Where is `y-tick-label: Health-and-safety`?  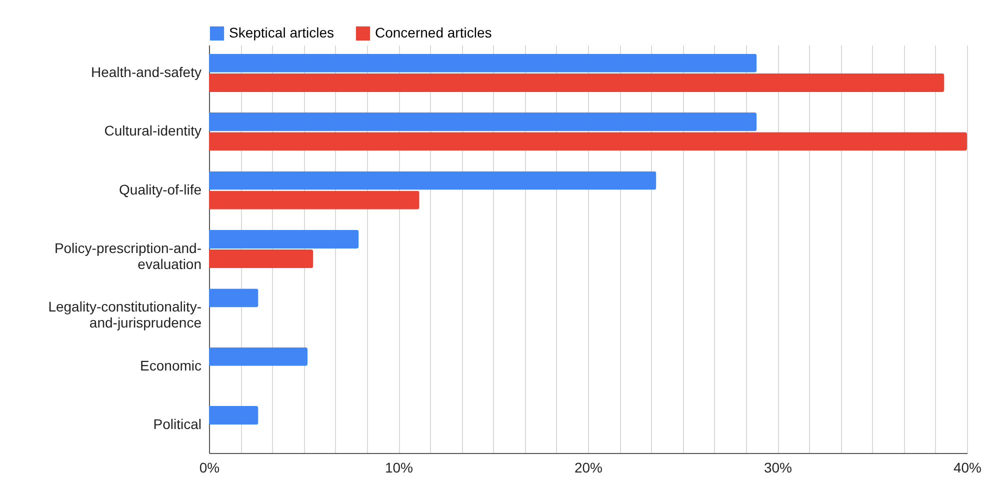 y-tick-label: Health-and-safety is located at coordinates (146, 72).